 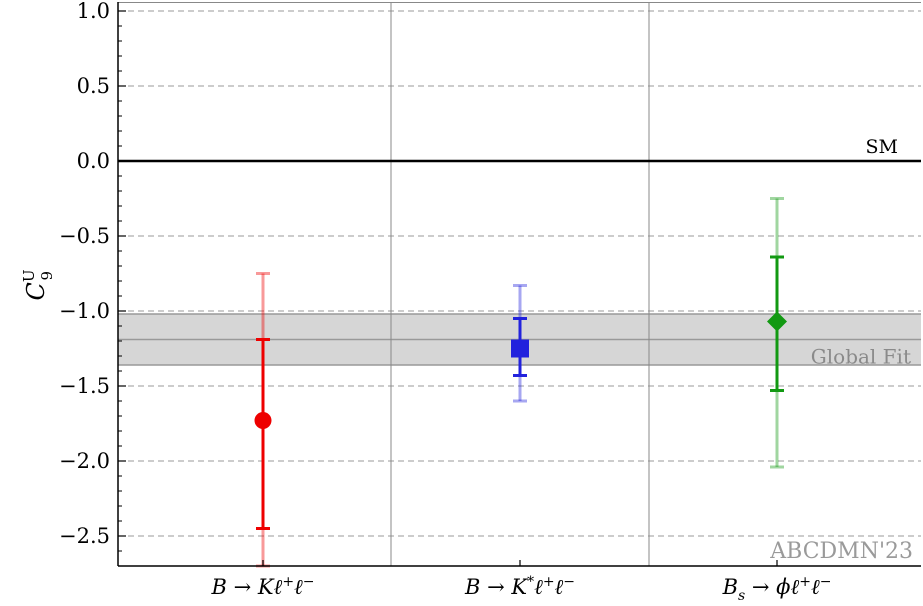 I want to click on global-fit-label: Global Fit, so click(x=861, y=357).